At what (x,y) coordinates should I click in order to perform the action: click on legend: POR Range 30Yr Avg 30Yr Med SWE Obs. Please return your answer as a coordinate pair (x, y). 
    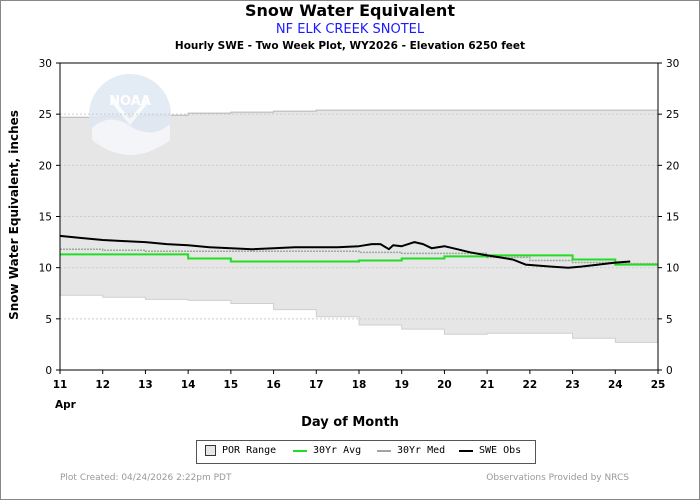
    Looking at the image, I should click on (366, 452).